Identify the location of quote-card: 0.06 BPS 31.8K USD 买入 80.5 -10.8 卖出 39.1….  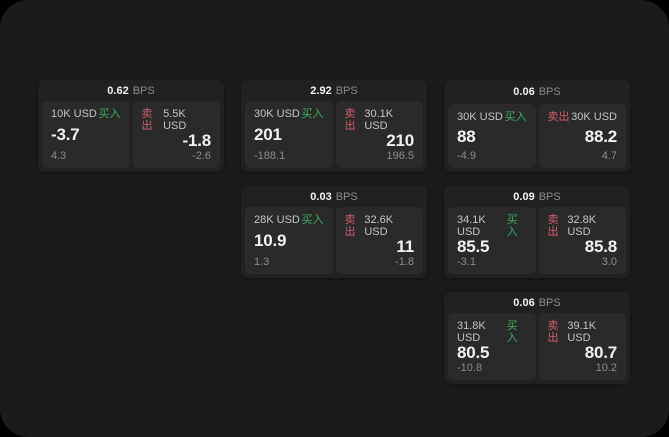
(537, 338).